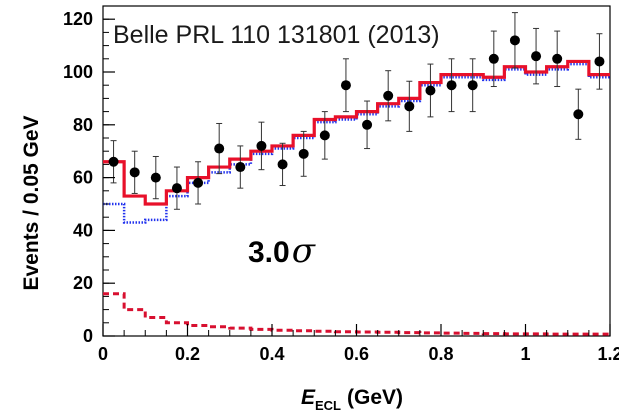 Image resolution: width=619 pixels, height=412 pixels. Describe the element at coordinates (271, 354) in the screenshot. I see `x-tick-label: 0.4` at that location.